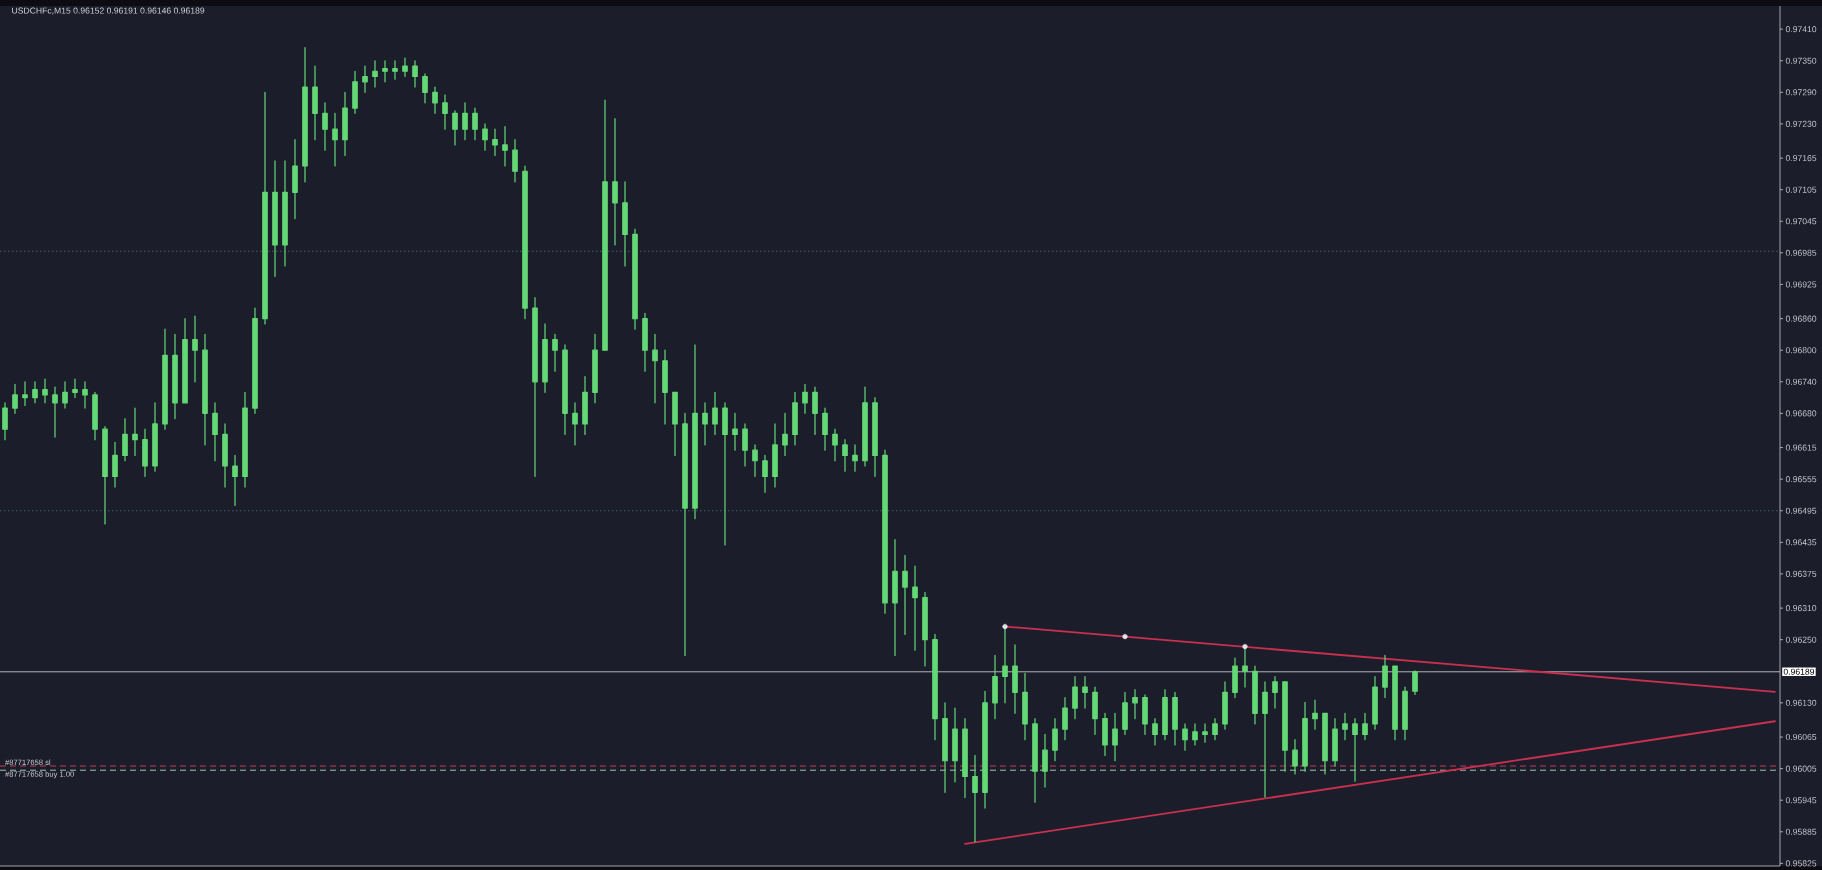 Image resolution: width=1822 pixels, height=870 pixels. Describe the element at coordinates (1801, 573) in the screenshot. I see `y-tick-label: 0.96375` at that location.